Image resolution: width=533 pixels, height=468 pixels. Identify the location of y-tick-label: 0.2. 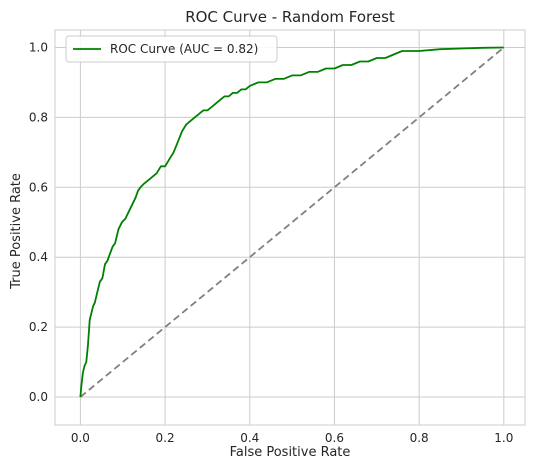
(38, 327).